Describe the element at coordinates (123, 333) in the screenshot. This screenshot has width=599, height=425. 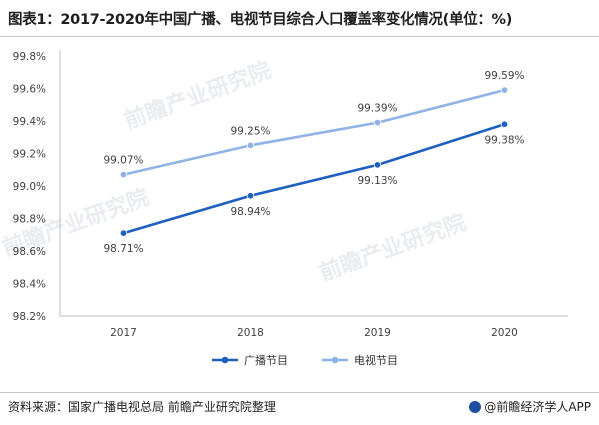
I see `x-tick-label: 2017` at that location.